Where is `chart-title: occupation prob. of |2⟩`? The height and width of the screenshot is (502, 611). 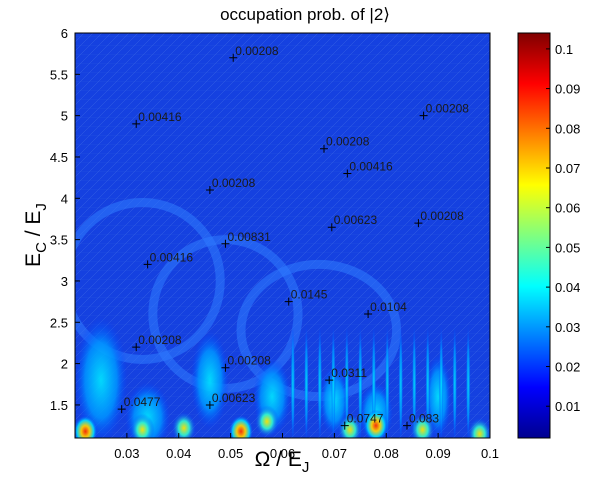
chart-title: occupation prob. of |2⟩ is located at coordinates (305, 14).